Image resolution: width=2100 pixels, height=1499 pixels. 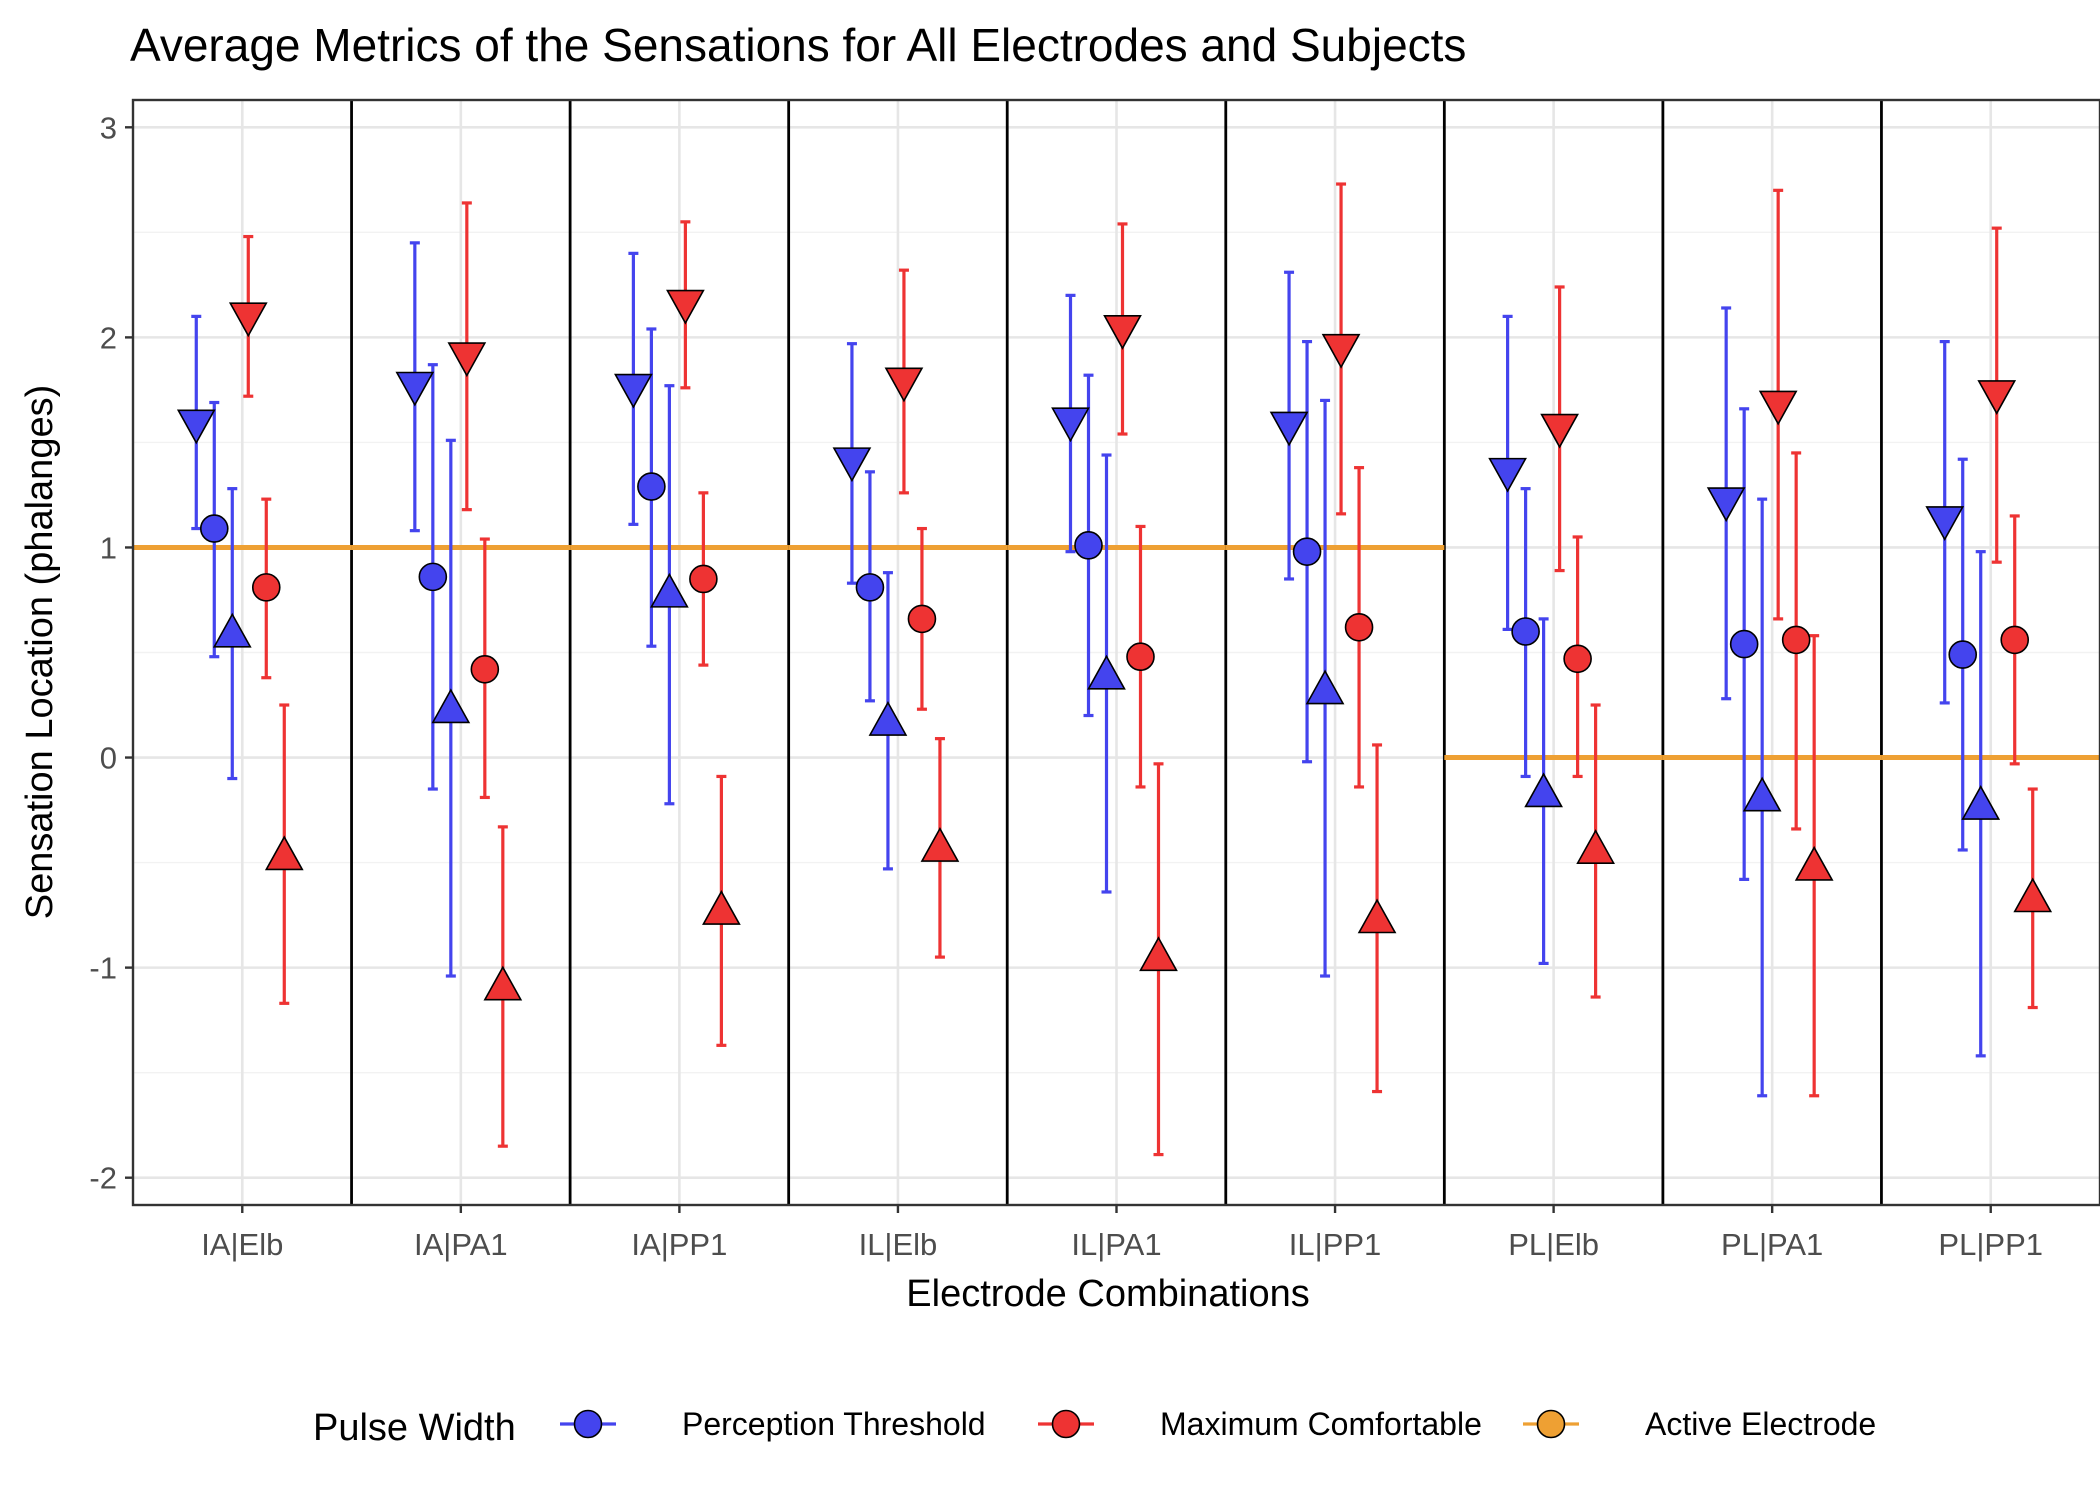 I want to click on y-axis-title: Sensation Location (phalanges), so click(x=40, y=652).